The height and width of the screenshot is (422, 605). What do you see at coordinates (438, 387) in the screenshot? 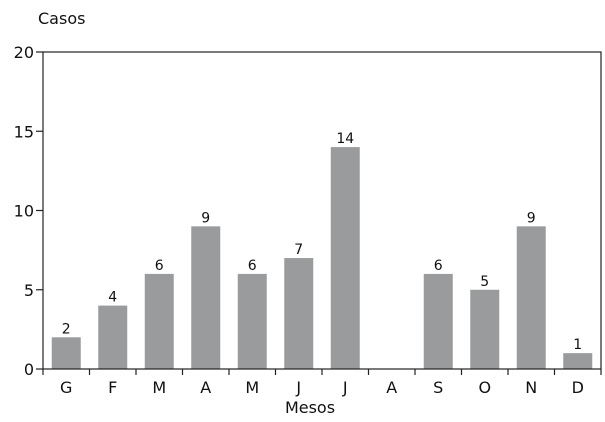
I see `x-tick-label: S` at bounding box center [438, 387].